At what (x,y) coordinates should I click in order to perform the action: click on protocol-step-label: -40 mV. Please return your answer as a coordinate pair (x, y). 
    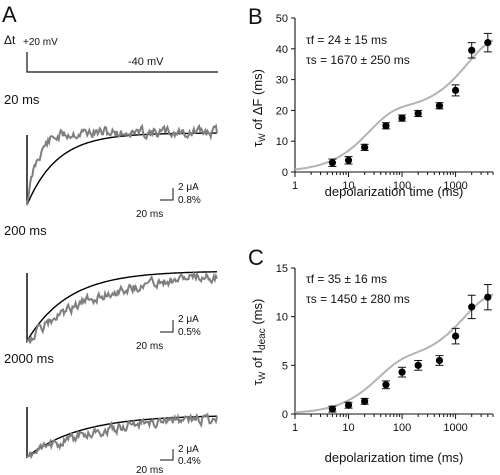
    Looking at the image, I should click on (146, 62).